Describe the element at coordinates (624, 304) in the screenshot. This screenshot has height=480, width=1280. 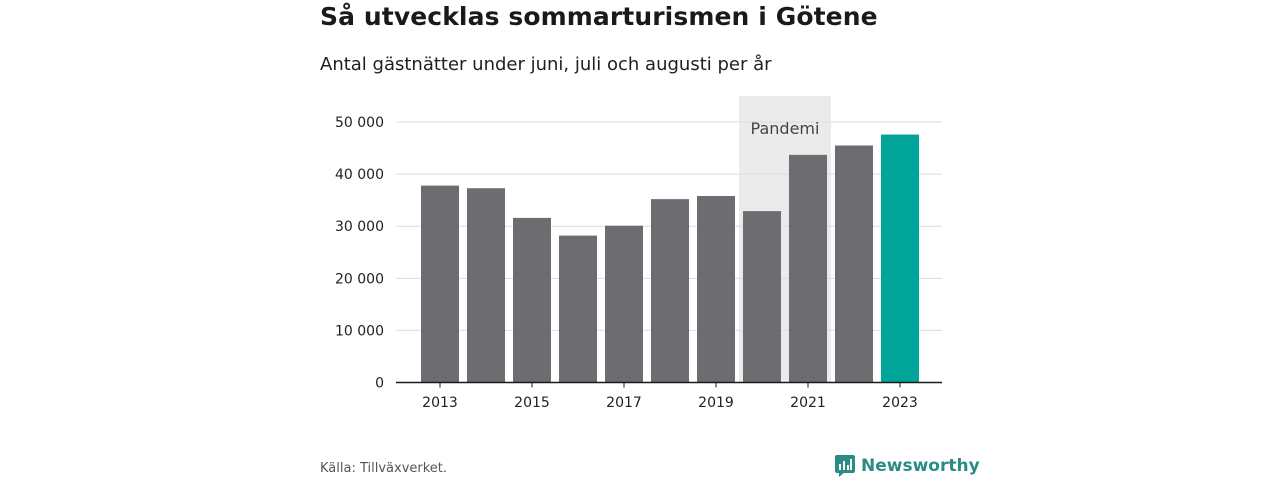
I see `bar-2017` at that location.